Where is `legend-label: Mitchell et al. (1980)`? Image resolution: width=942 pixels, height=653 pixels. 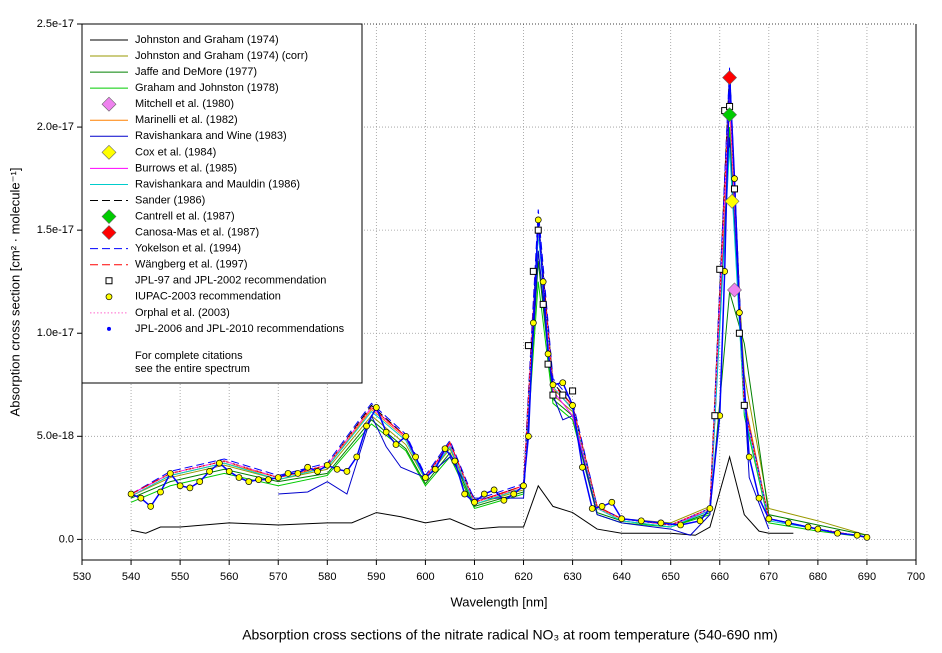 legend-label: Mitchell et al. (1980) is located at coordinates (184, 104).